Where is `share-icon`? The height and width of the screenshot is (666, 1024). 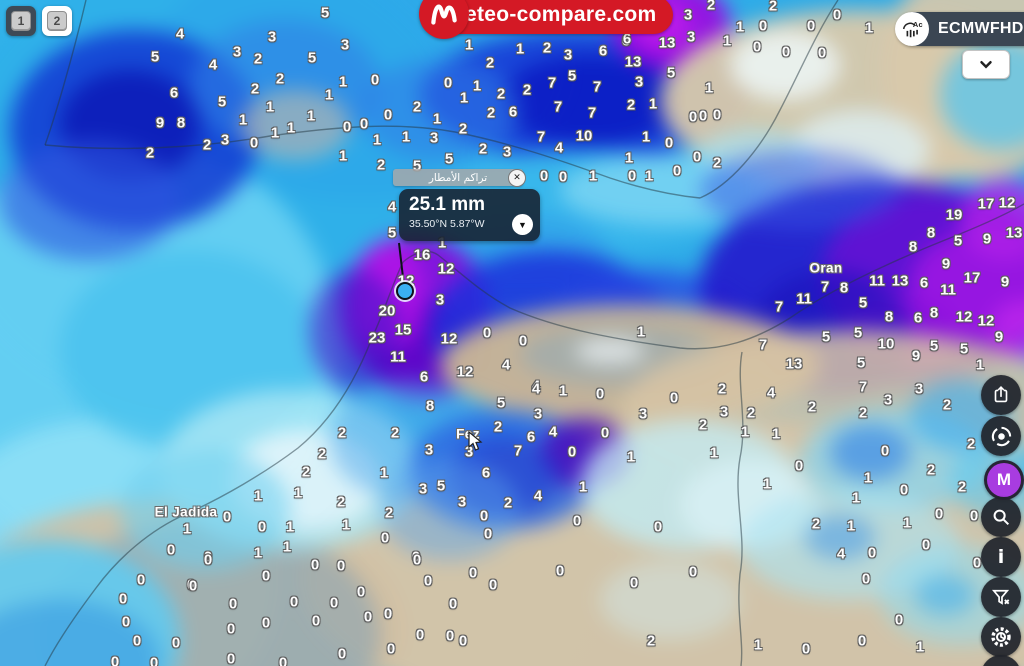
share-icon is located at coordinates (1001, 394).